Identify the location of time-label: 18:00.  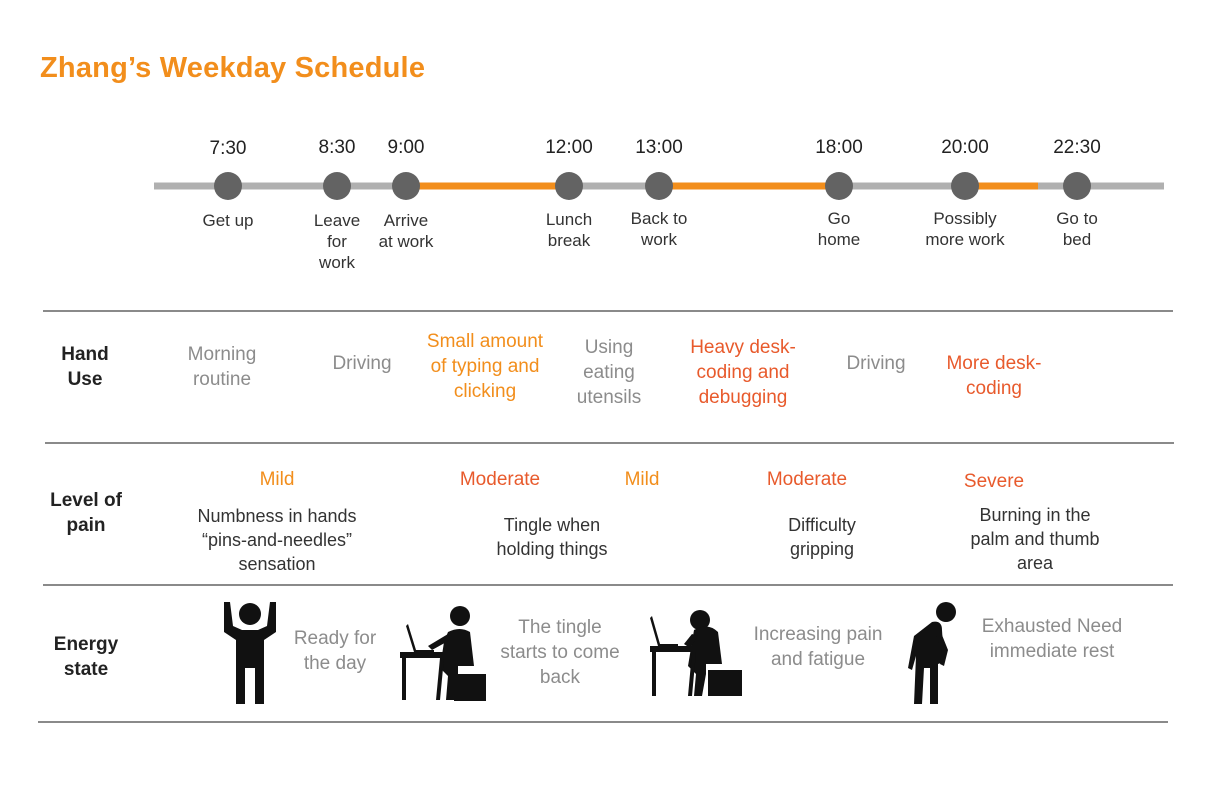
(839, 147).